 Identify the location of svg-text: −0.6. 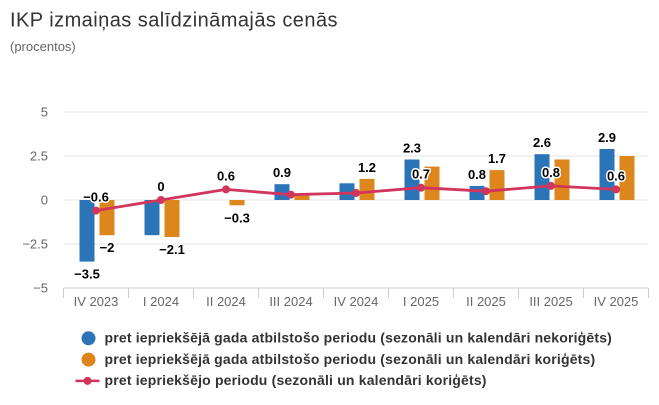
(96, 197).